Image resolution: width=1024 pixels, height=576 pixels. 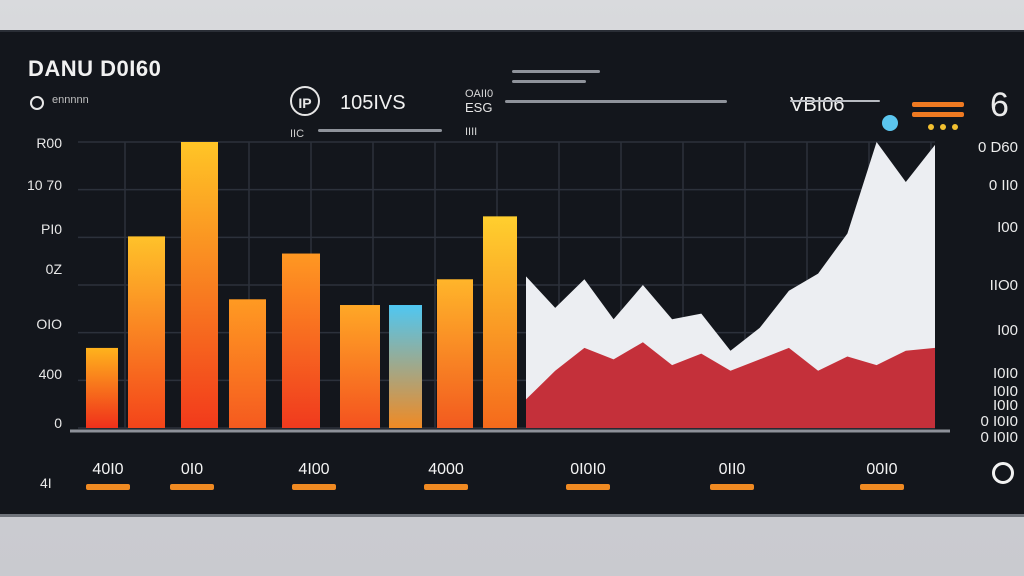 What do you see at coordinates (471, 132) in the screenshot?
I see `mini-label-bottom: IIII` at bounding box center [471, 132].